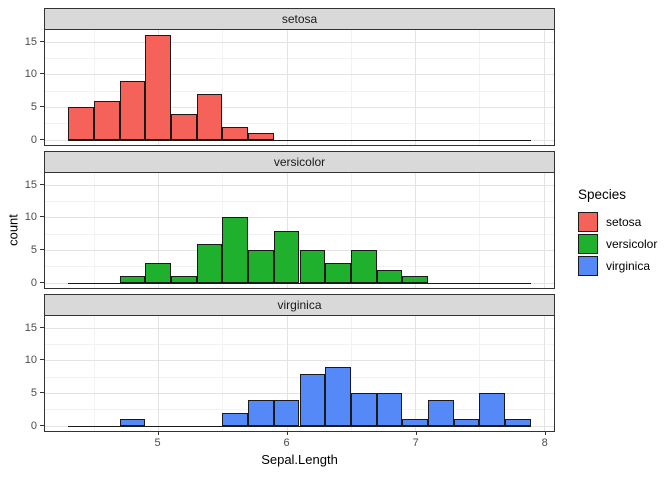  Describe the element at coordinates (299, 305) in the screenshot. I see `facet-strip-label: virginica` at that location.